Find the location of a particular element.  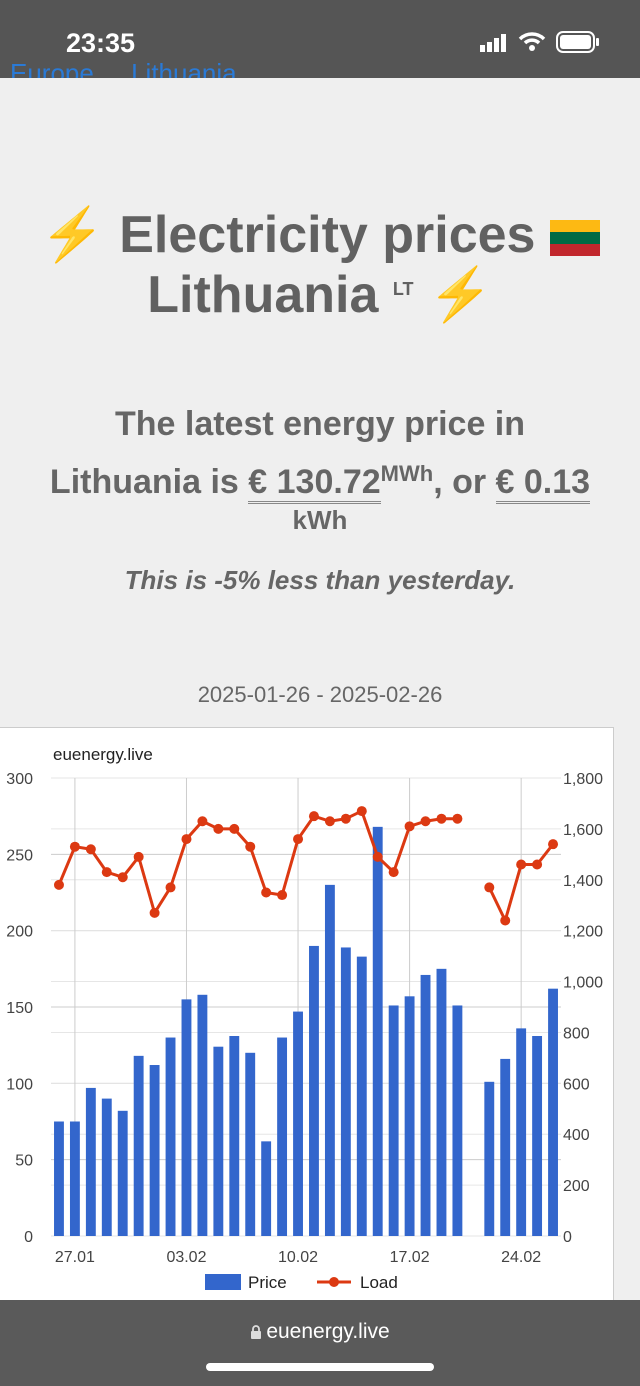

load-line is located at coordinates (257, 863).